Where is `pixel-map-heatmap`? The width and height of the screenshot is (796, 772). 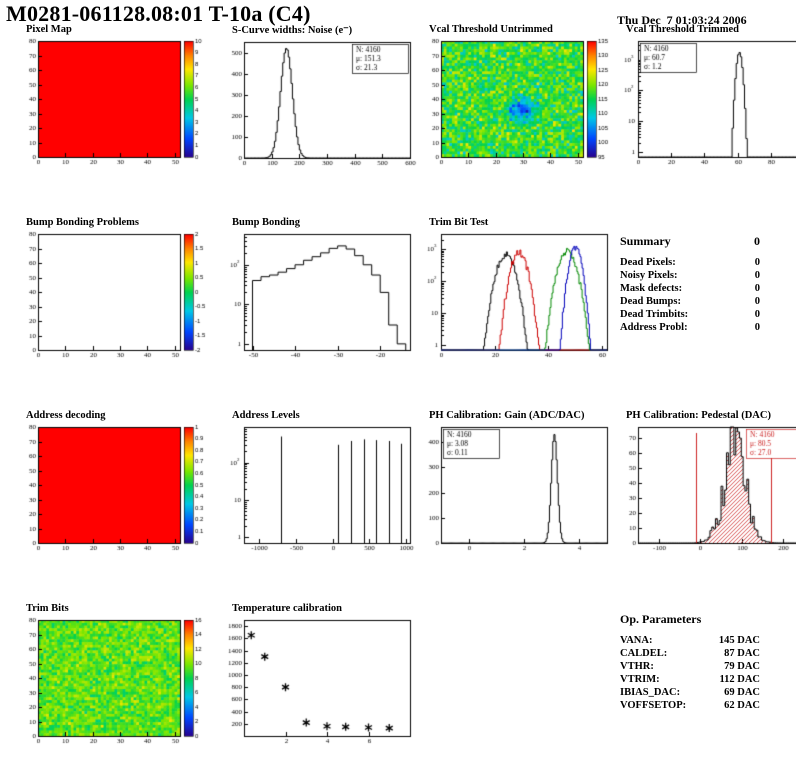
pixel-map-heatmap is located at coordinates (111, 103).